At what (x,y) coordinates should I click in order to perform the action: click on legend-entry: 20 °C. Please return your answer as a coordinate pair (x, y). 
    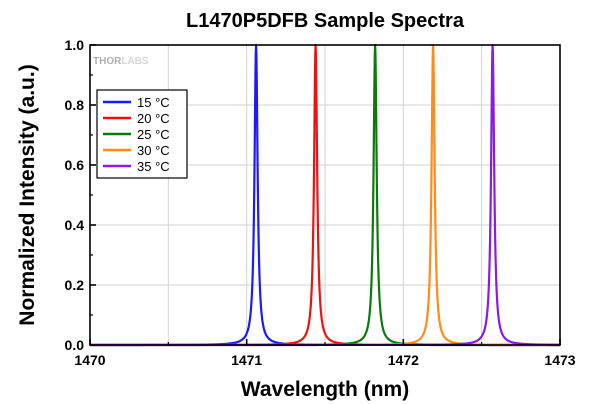
    Looking at the image, I should click on (153, 118).